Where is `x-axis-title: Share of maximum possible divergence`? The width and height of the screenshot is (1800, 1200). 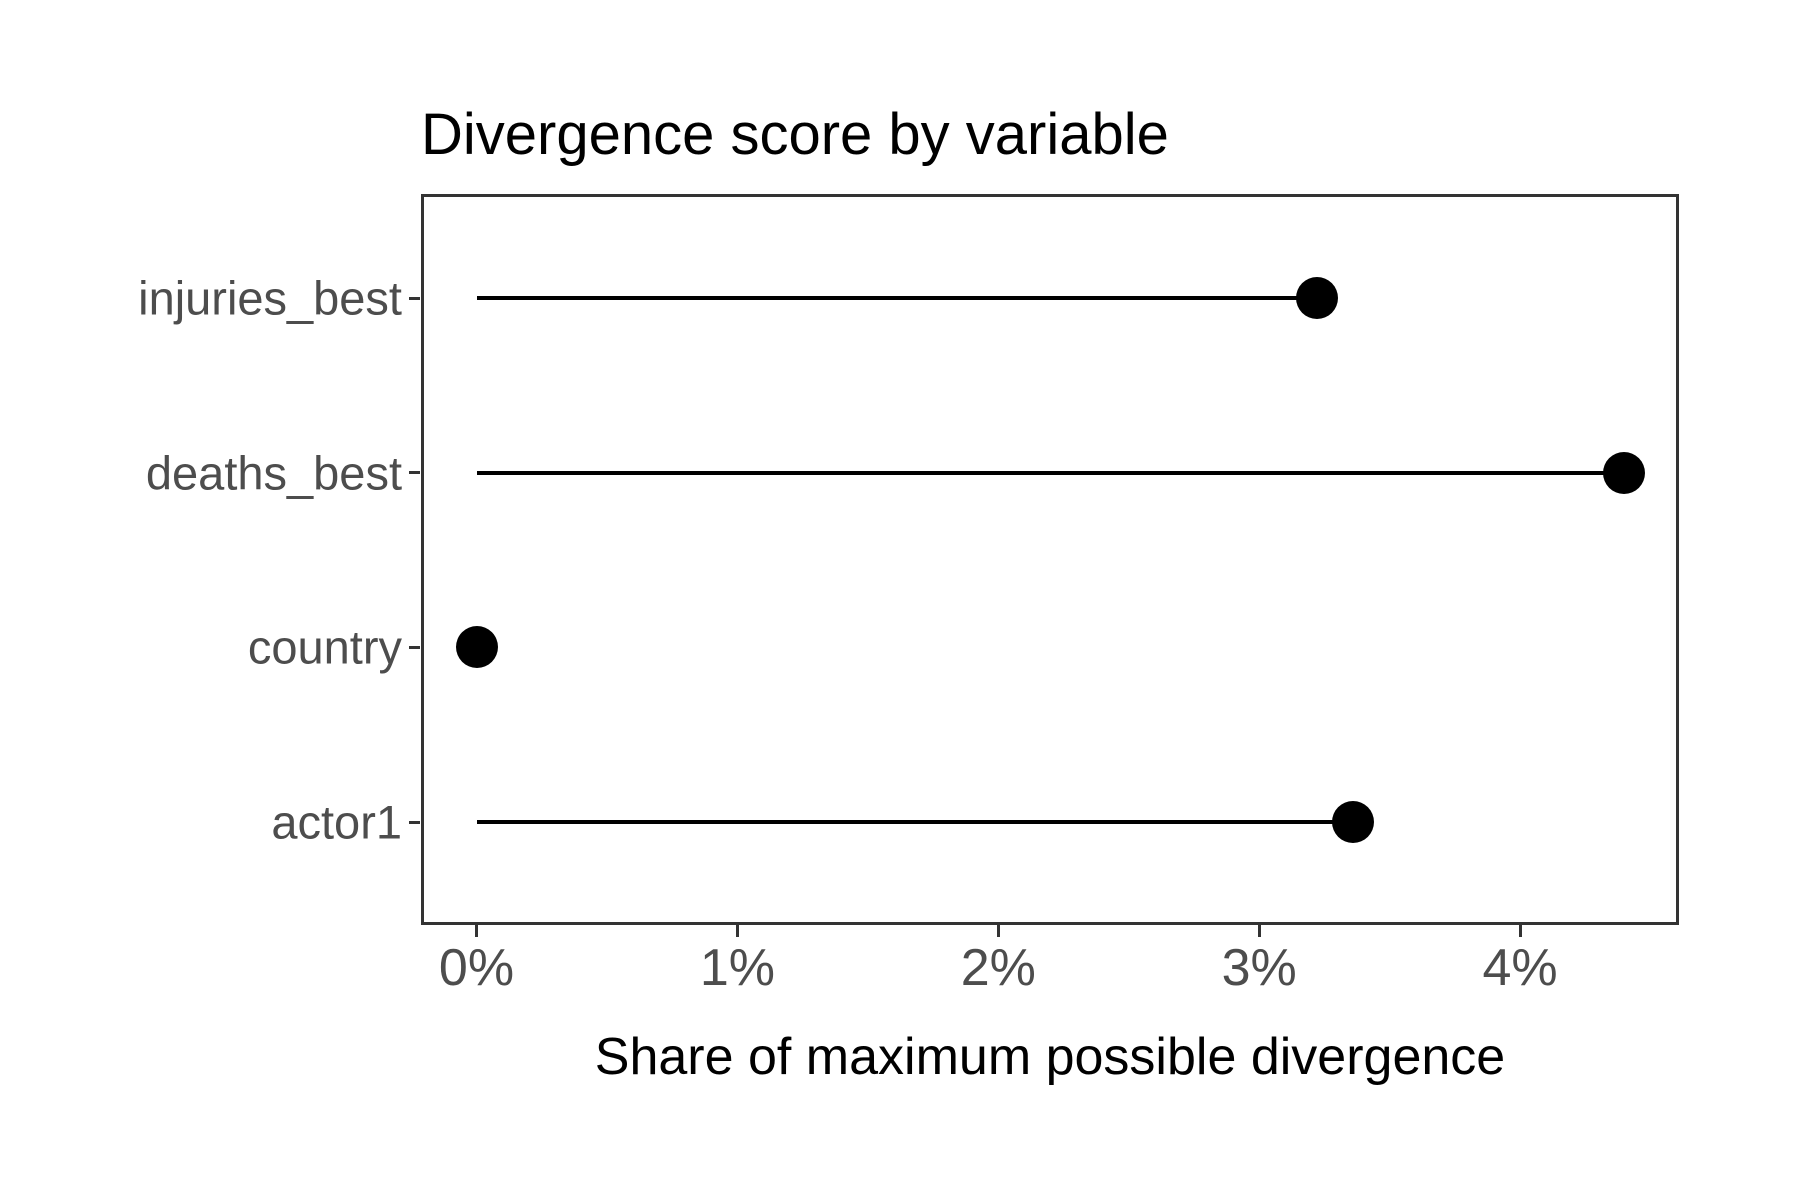 x-axis-title: Share of maximum possible divergence is located at coordinates (1050, 1057).